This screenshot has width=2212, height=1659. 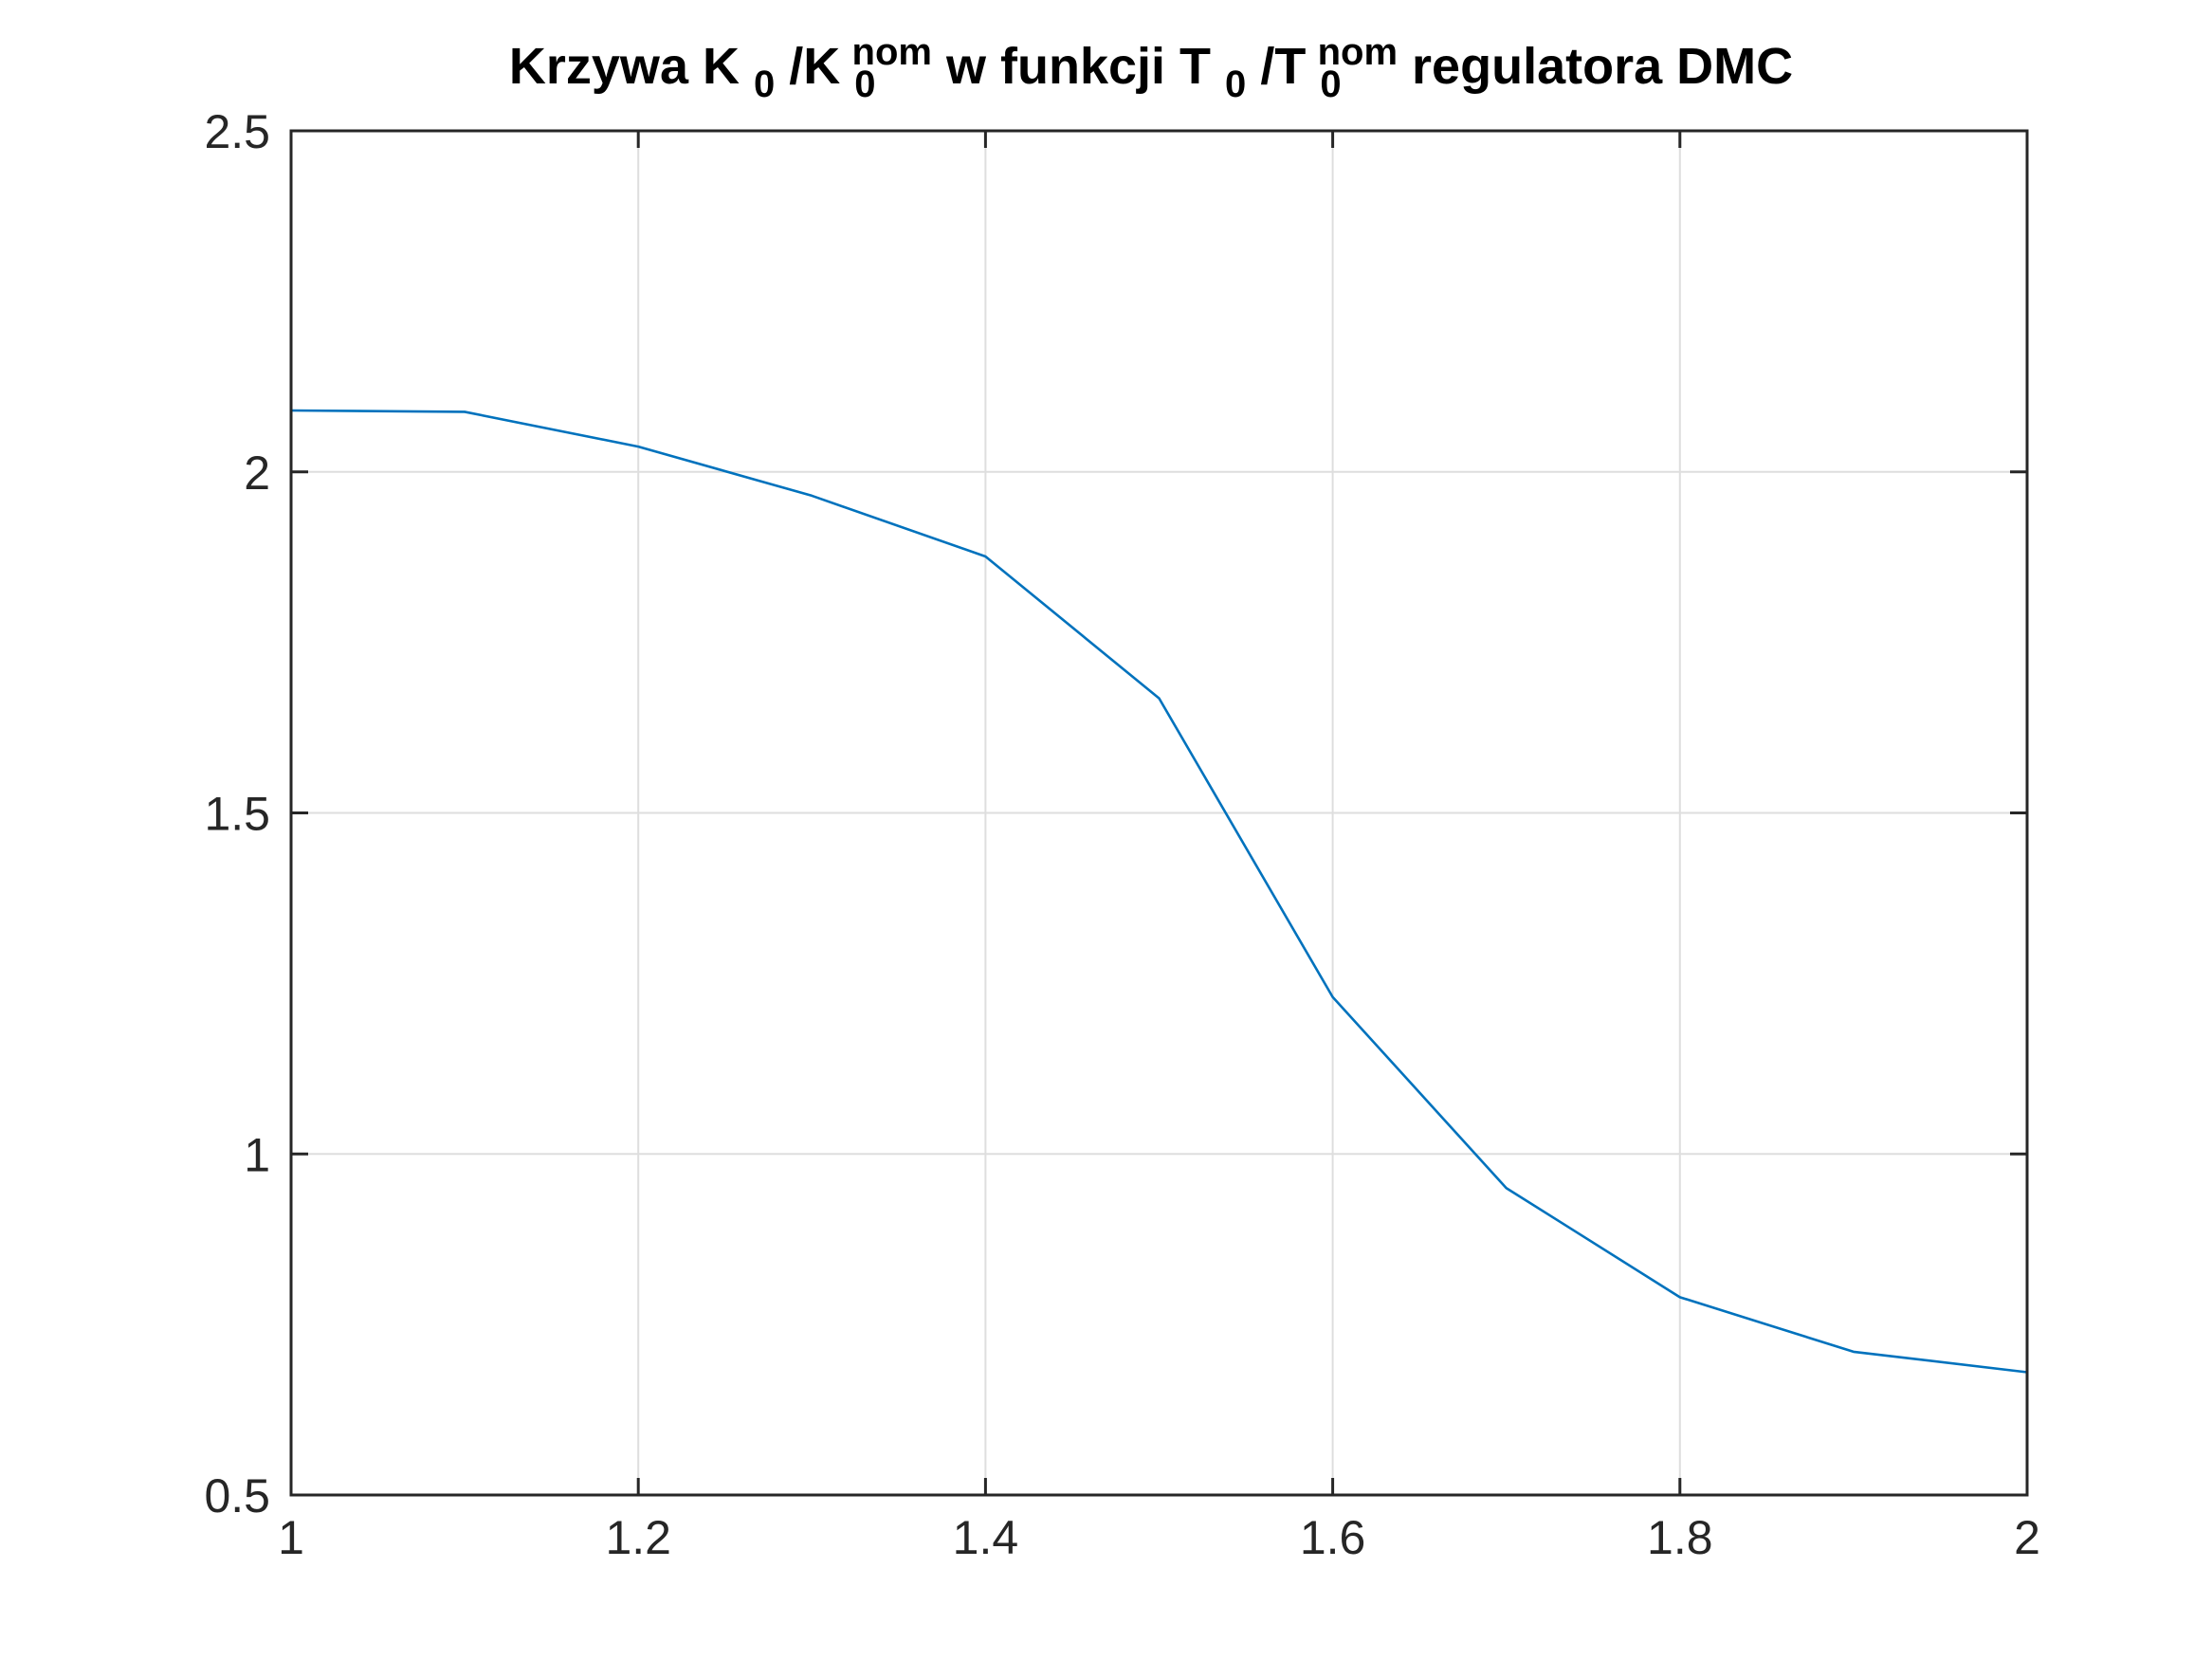 I want to click on x-tick-labels: 1 1.2 1.4 1.6 1.8 2, so click(x=1159, y=1537).